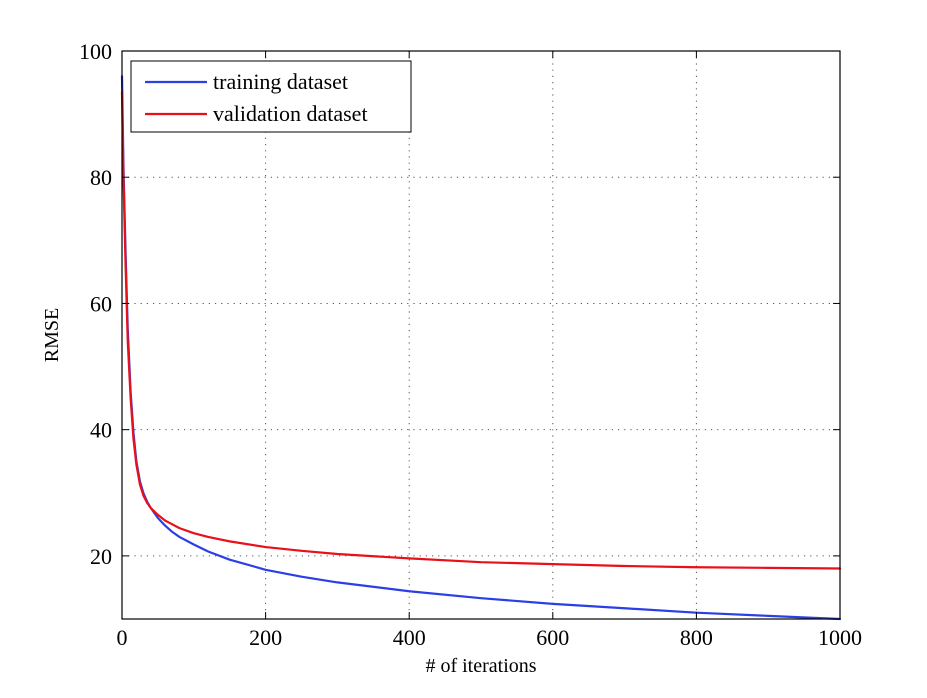 Image resolution: width=927 pixels, height=698 pixels. I want to click on y-tick-label: 20, so click(101, 556).